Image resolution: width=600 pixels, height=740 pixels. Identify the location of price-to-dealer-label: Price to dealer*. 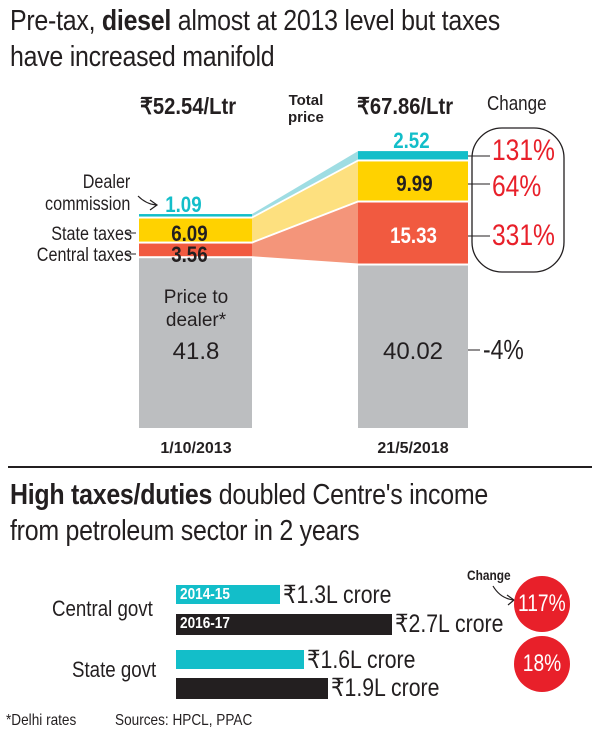
(196, 309).